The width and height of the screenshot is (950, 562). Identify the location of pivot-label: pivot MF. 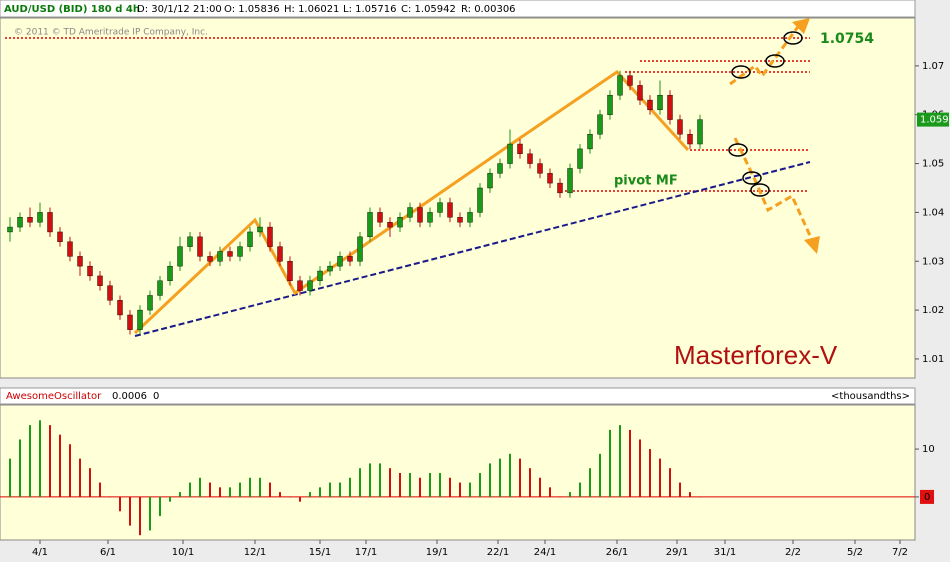
(646, 181).